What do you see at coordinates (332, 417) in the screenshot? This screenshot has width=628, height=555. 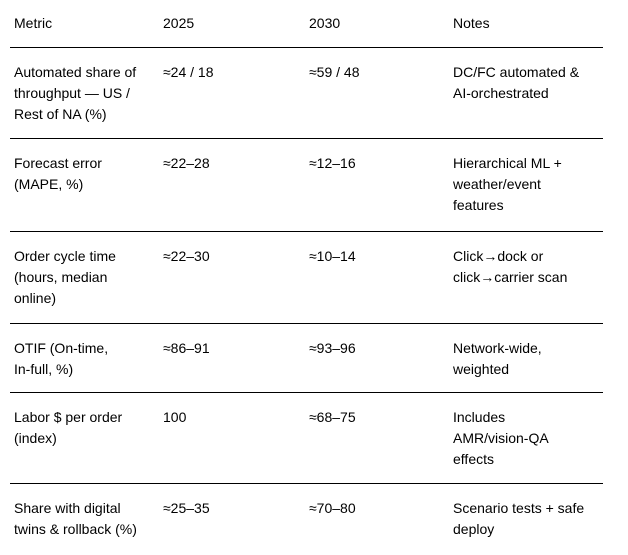 I see `cell-2030-value: ≈68–75` at bounding box center [332, 417].